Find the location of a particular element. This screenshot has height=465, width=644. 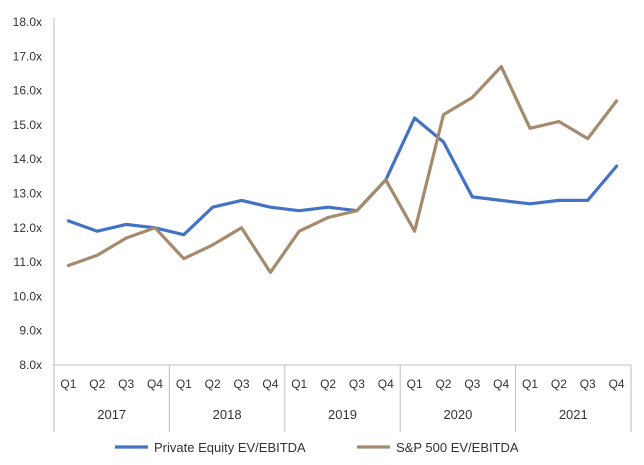

year-label: 2019 is located at coordinates (342, 414).